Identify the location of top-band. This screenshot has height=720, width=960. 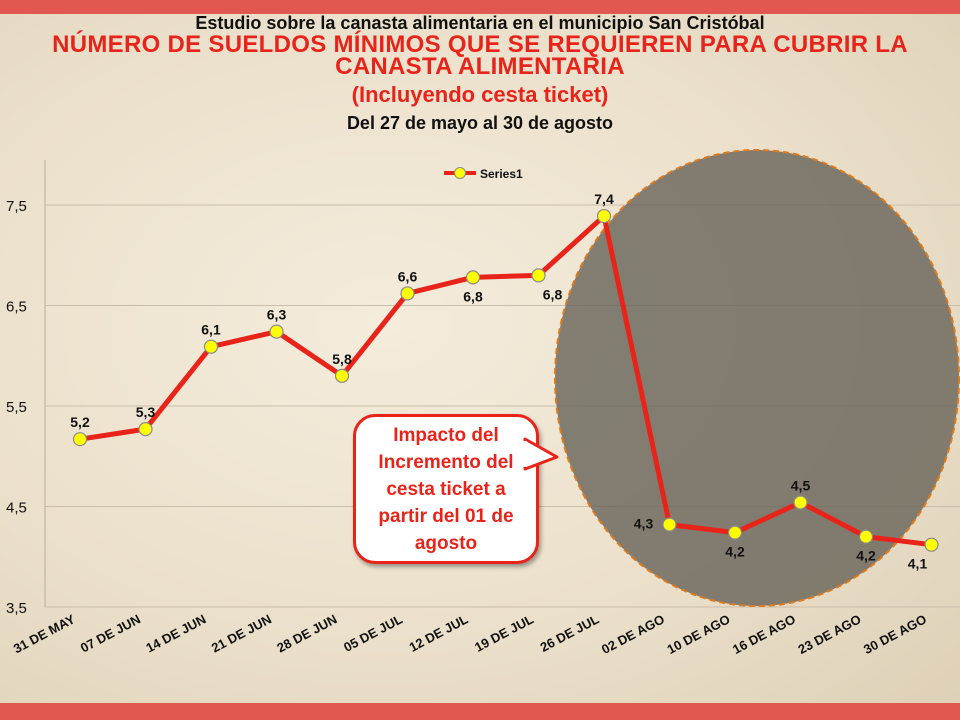
(480, 7).